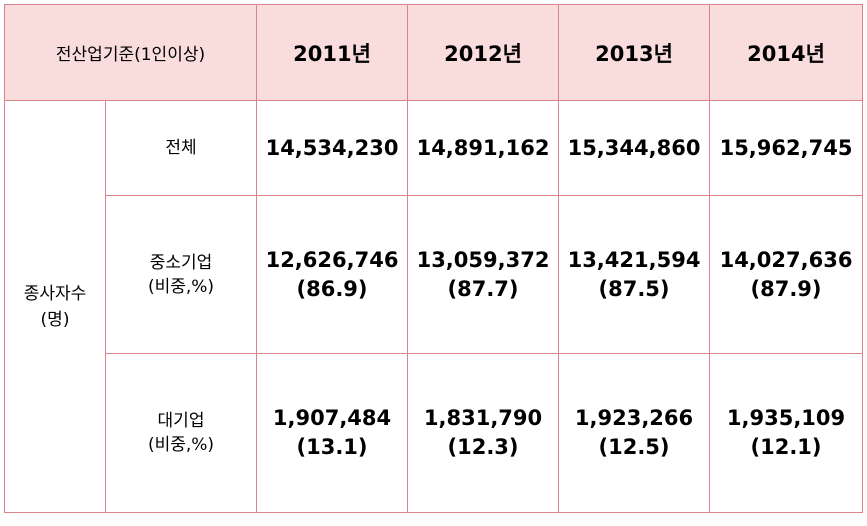 The height and width of the screenshot is (526, 867). Describe the element at coordinates (130, 52) in the screenshot. I see `header-criteria-cell: 전산업기준(1인이상)` at that location.